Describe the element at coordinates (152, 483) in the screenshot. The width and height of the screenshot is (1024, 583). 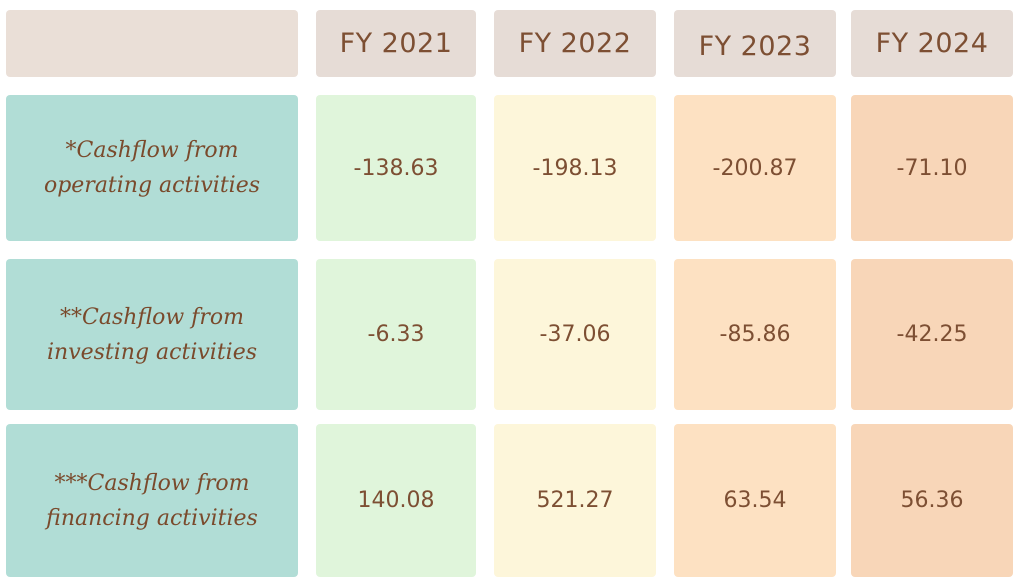
I see `row-label-line1: ***Cashflow from` at that location.